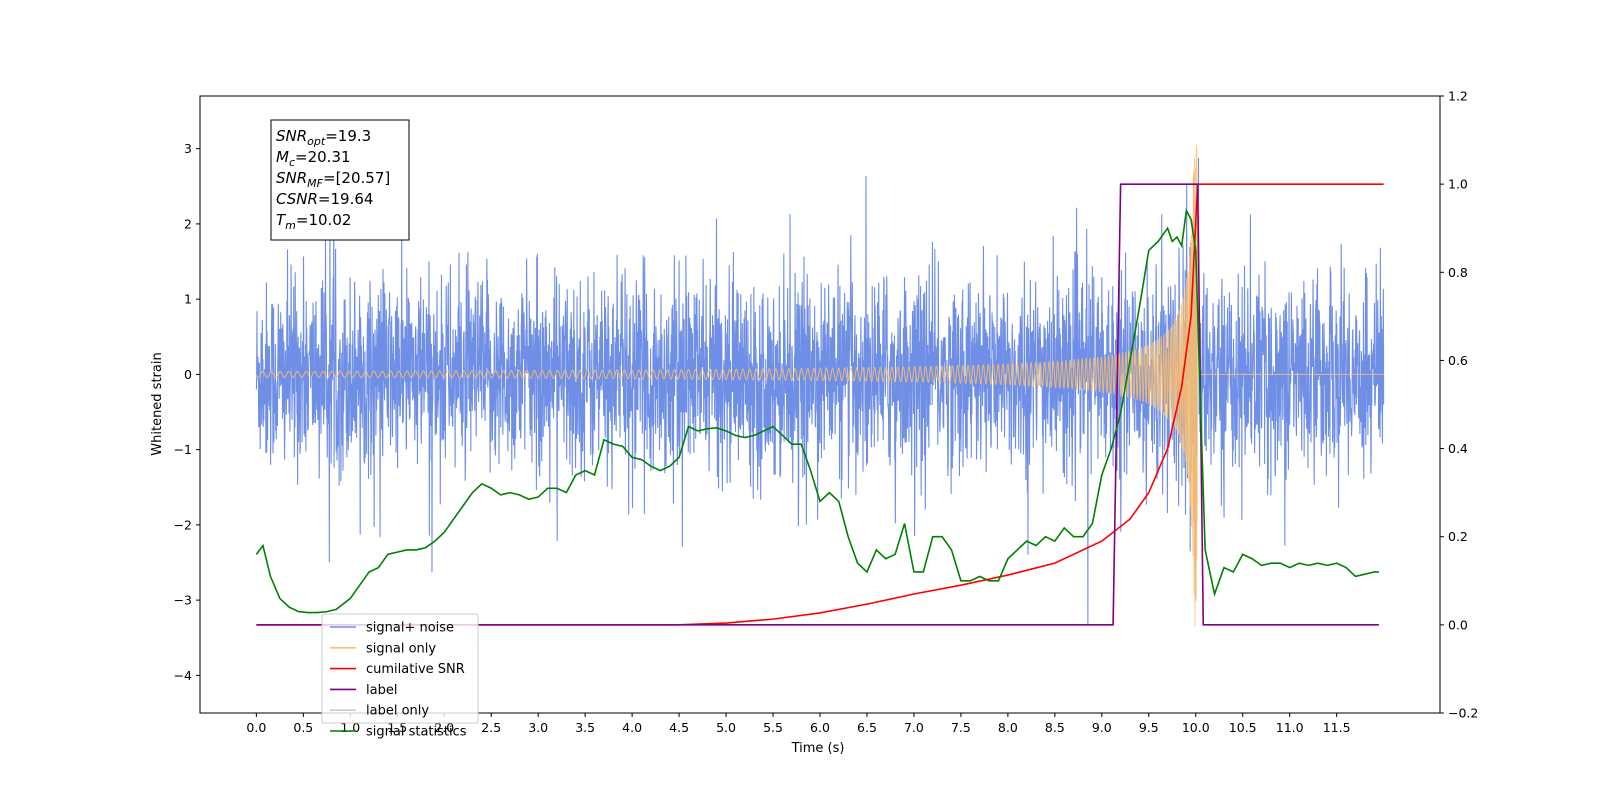 Image resolution: width=1600 pixels, height=800 pixels. I want to click on annotation-line: SNRopt=19.3, so click(323, 137).